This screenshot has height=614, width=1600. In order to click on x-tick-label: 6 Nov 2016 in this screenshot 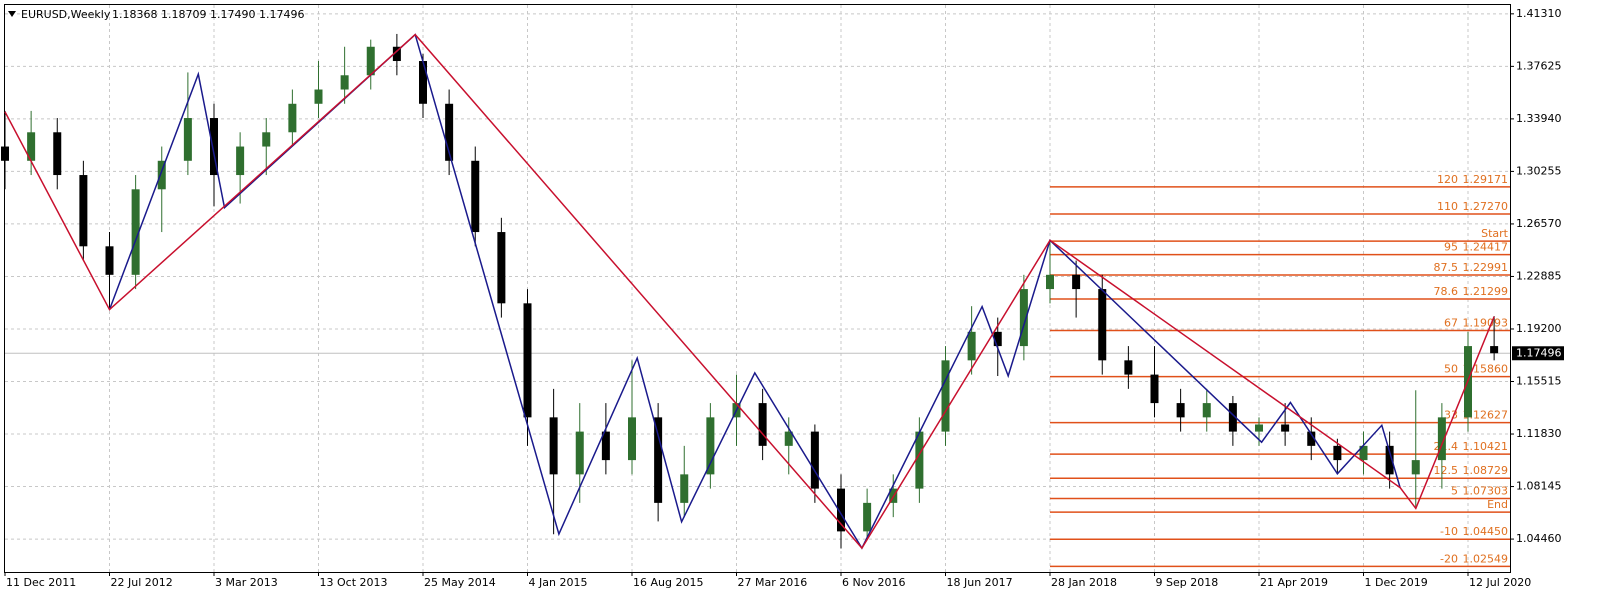, I will do `click(873, 582)`.